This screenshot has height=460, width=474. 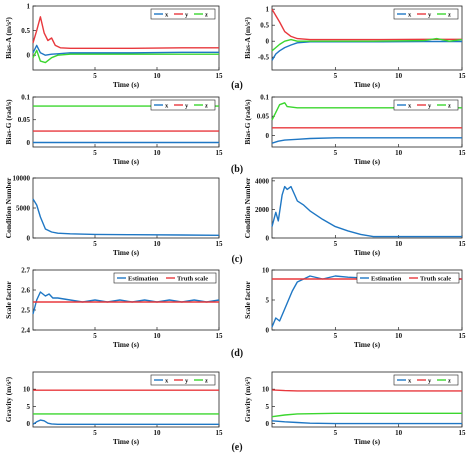 I want to click on y-tick-label: 1, so click(x=29, y=7).